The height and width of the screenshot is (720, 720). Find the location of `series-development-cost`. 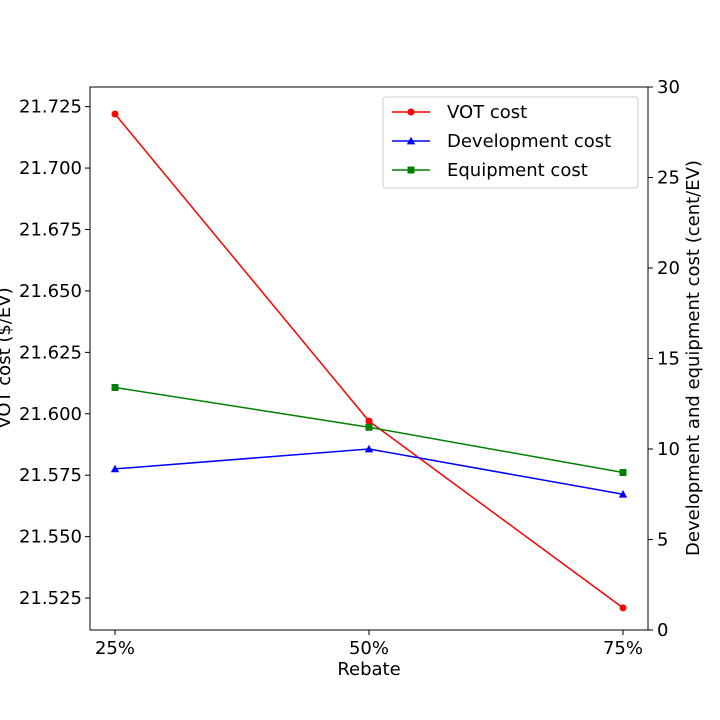

series-development-cost is located at coordinates (369, 471).